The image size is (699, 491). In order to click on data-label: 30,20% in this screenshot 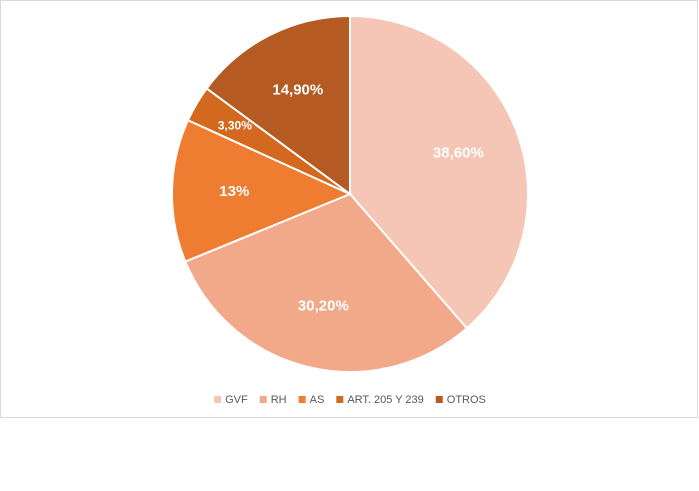, I will do `click(323, 306)`.